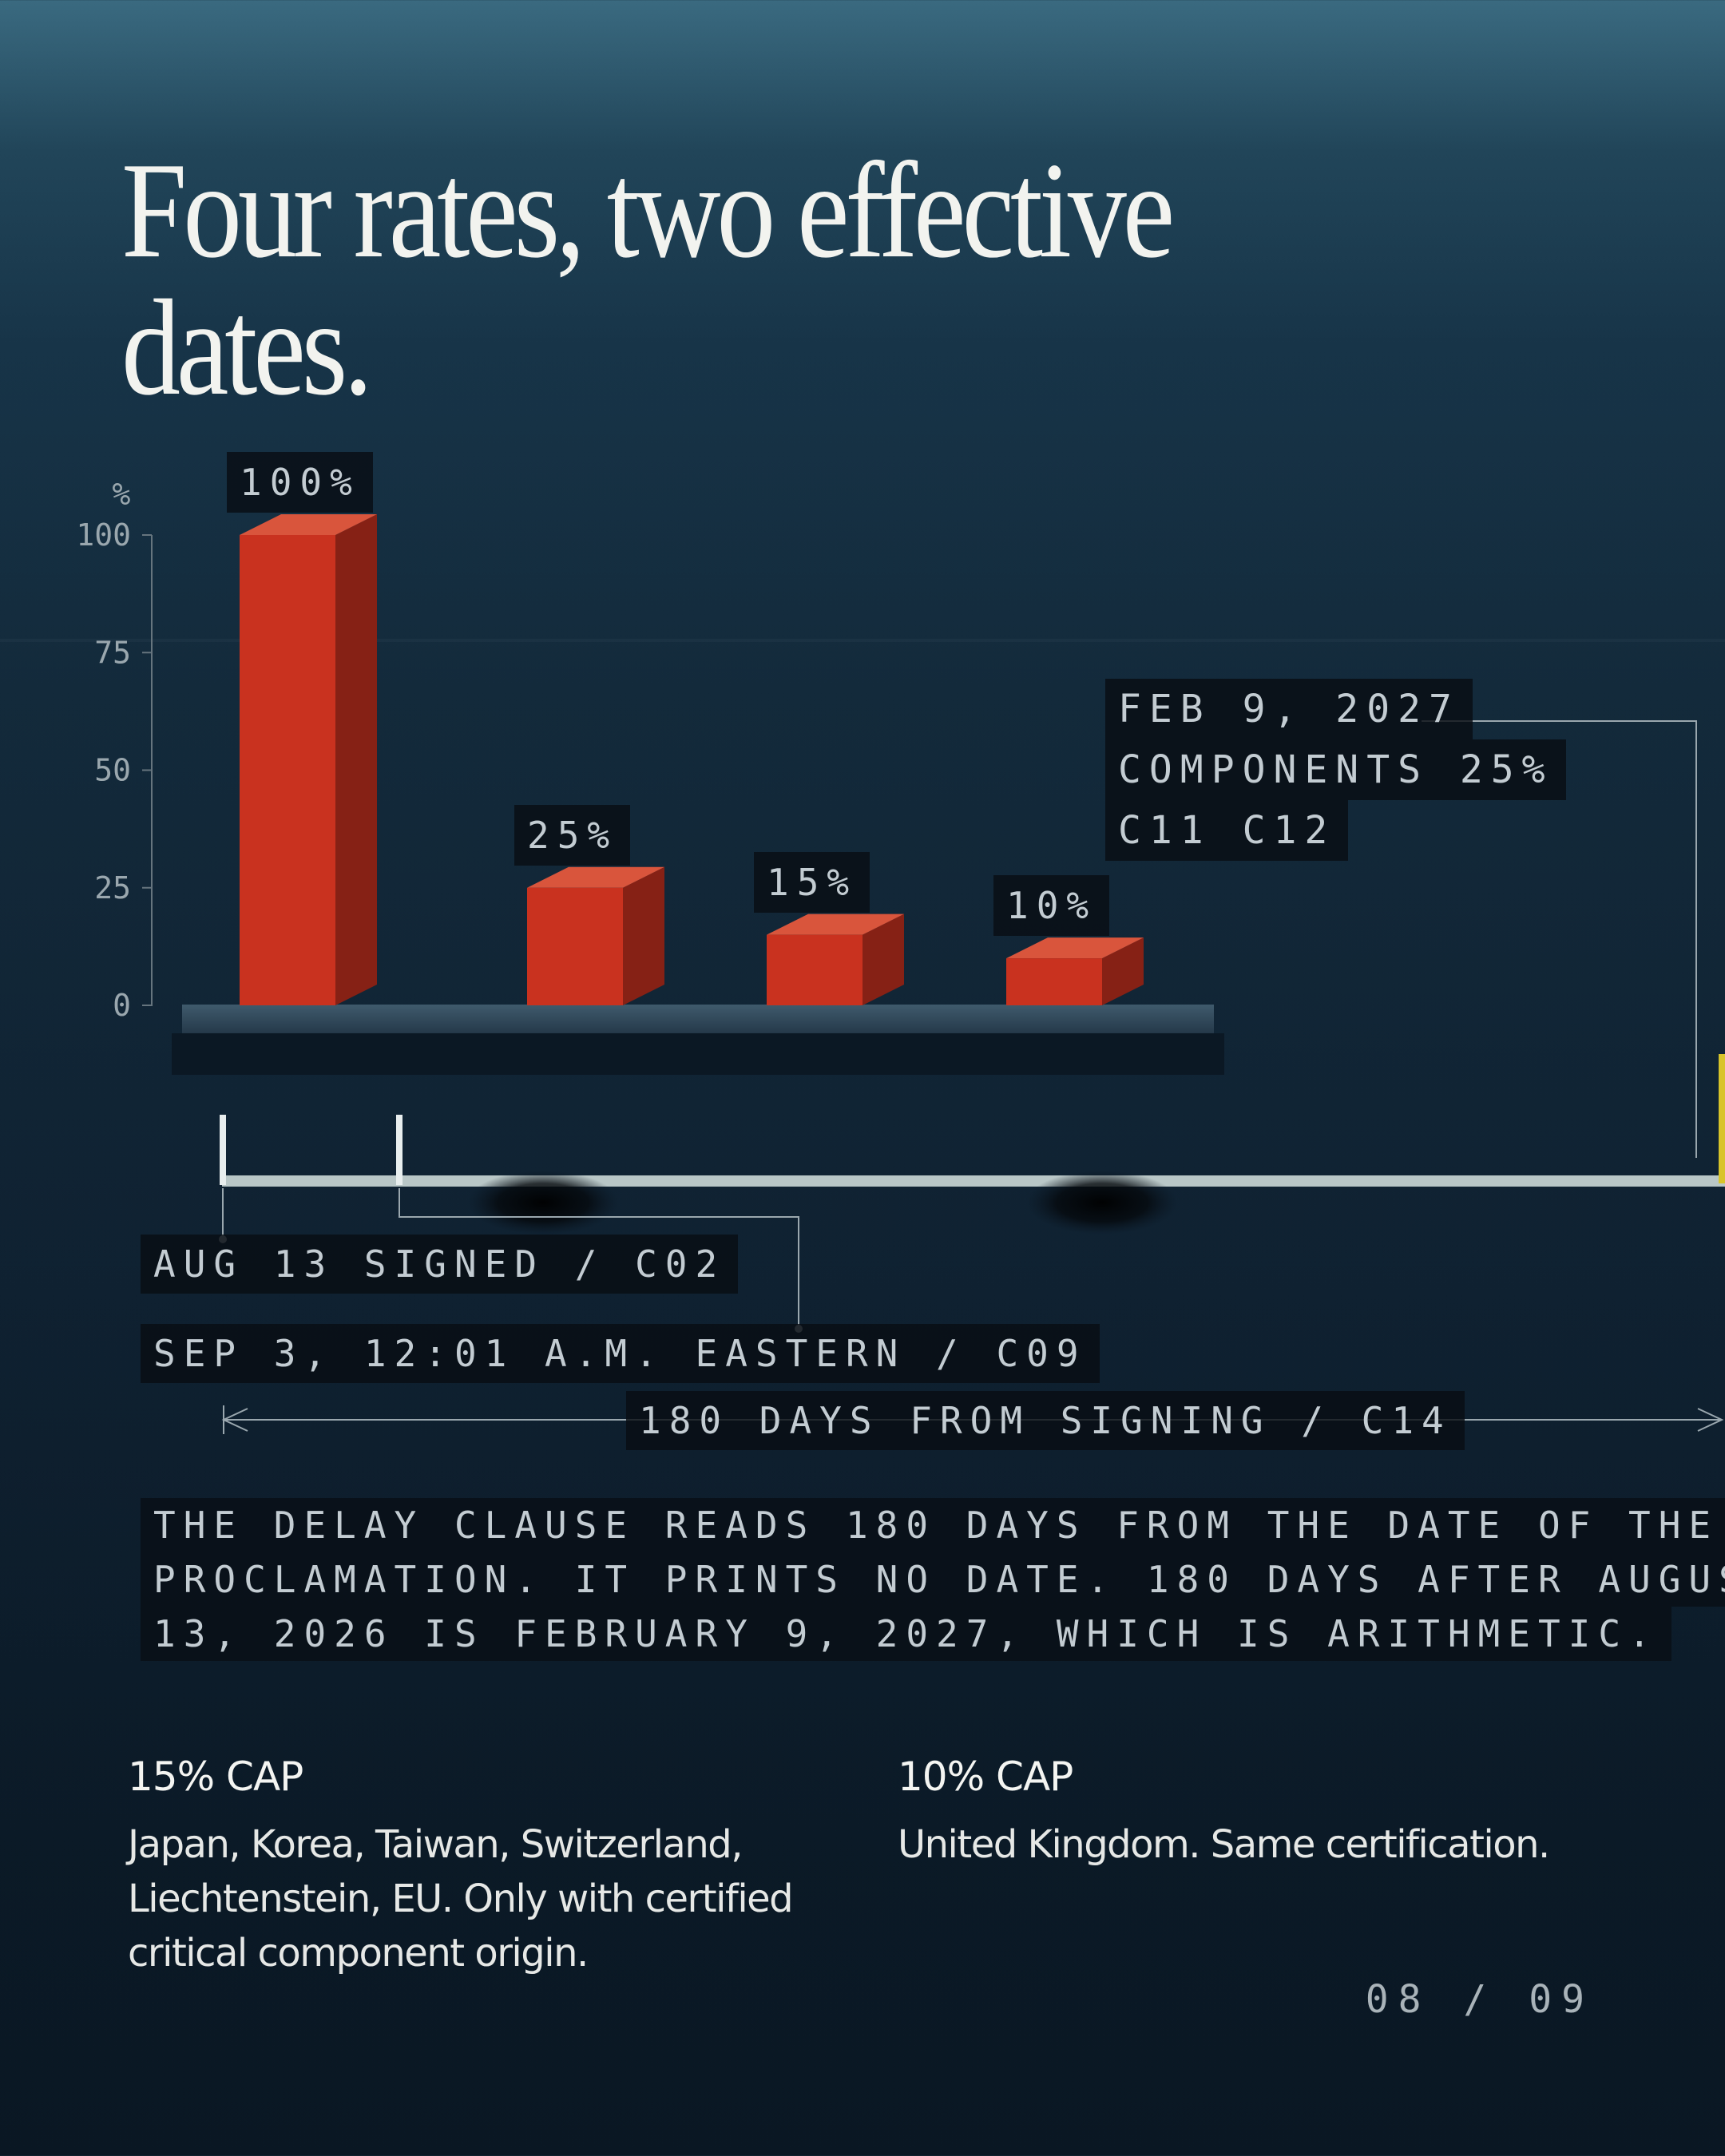 The image size is (1725, 2156). I want to click on cap-10-text: United Kingdom. Same certification., so click(1224, 1844).